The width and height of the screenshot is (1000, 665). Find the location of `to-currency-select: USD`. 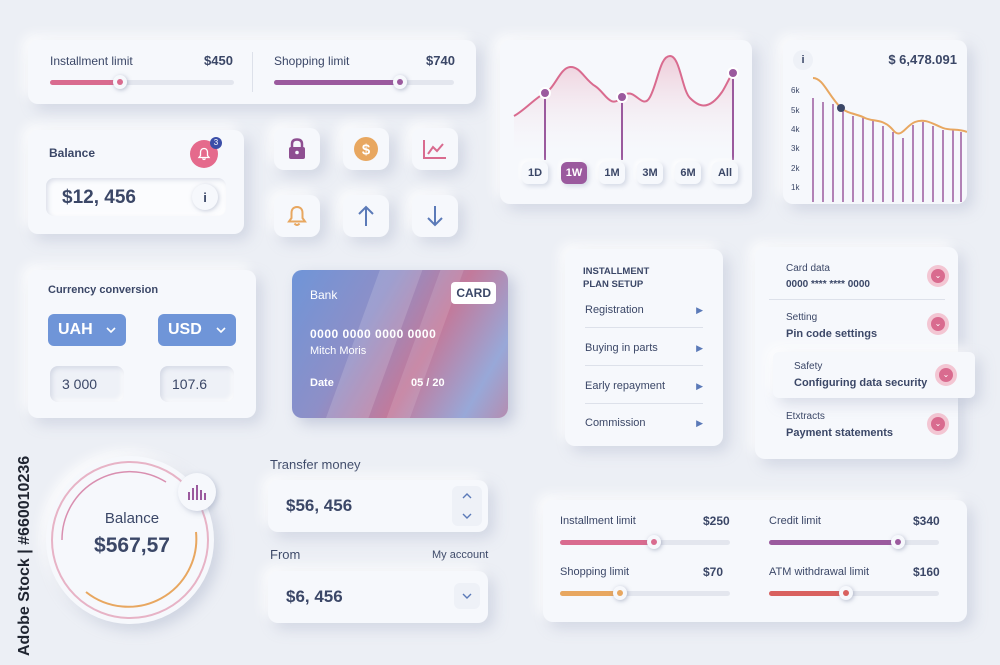

to-currency-select: USD is located at coordinates (197, 330).